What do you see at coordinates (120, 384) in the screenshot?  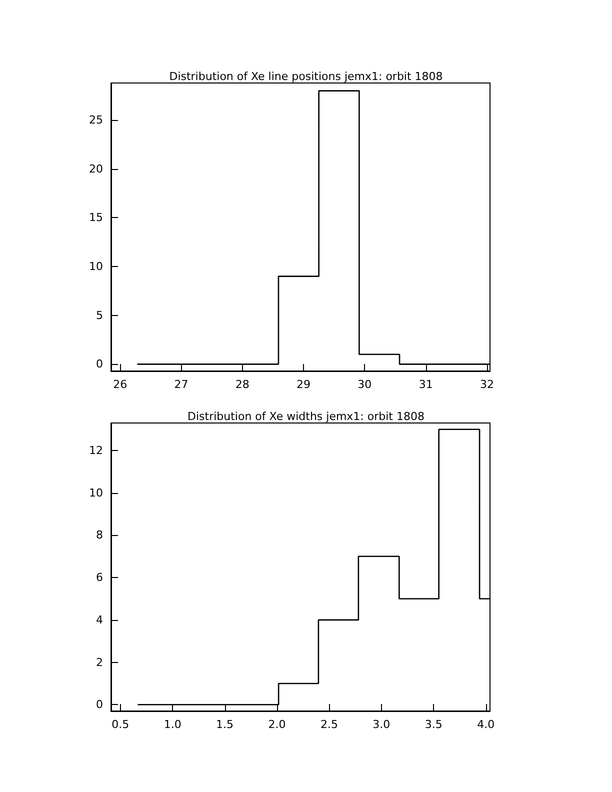 I see `x-tick-label: 26` at bounding box center [120, 384].